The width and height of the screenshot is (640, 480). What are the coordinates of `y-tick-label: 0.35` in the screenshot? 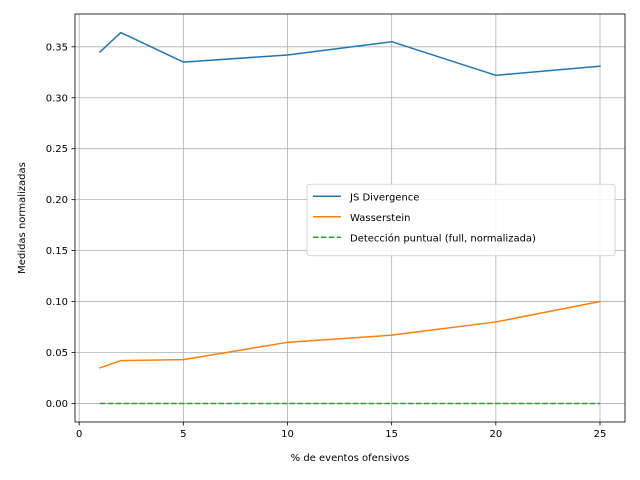 It's located at (57, 47).